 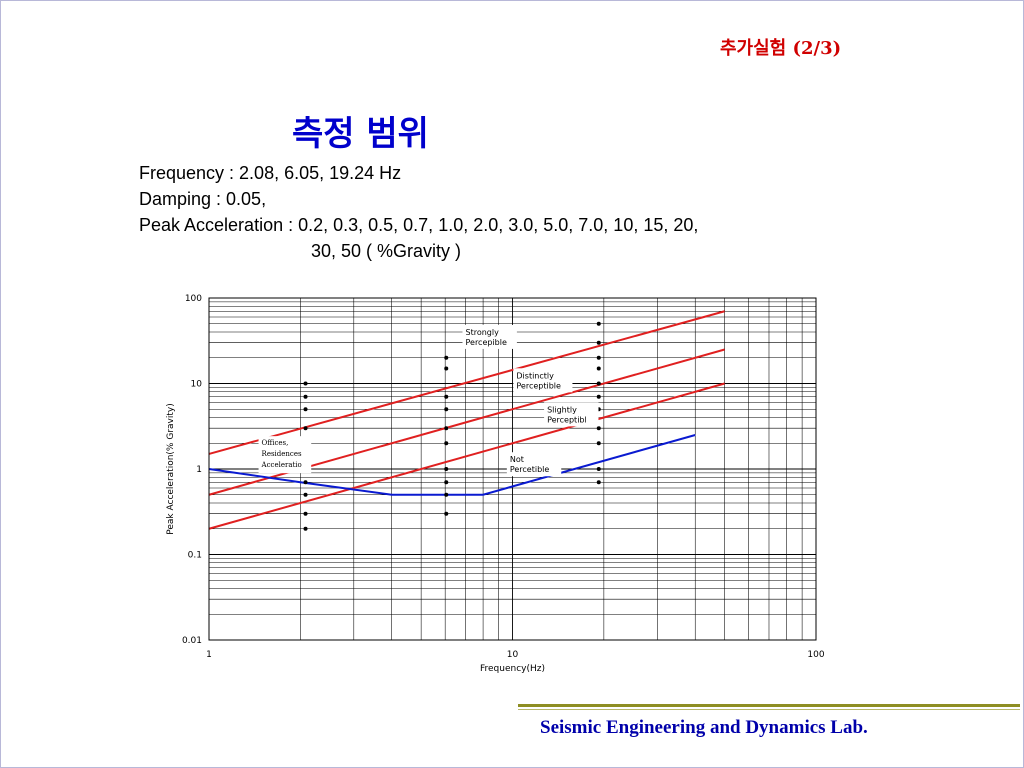 What do you see at coordinates (538, 385) in the screenshot?
I see `annotation-text: Perceptible` at bounding box center [538, 385].